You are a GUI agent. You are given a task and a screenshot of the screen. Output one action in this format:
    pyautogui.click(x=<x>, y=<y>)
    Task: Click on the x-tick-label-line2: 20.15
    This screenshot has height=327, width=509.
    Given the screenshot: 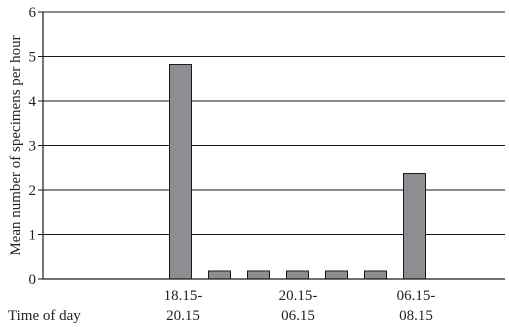 What is the action you would take?
    pyautogui.click(x=183, y=316)
    